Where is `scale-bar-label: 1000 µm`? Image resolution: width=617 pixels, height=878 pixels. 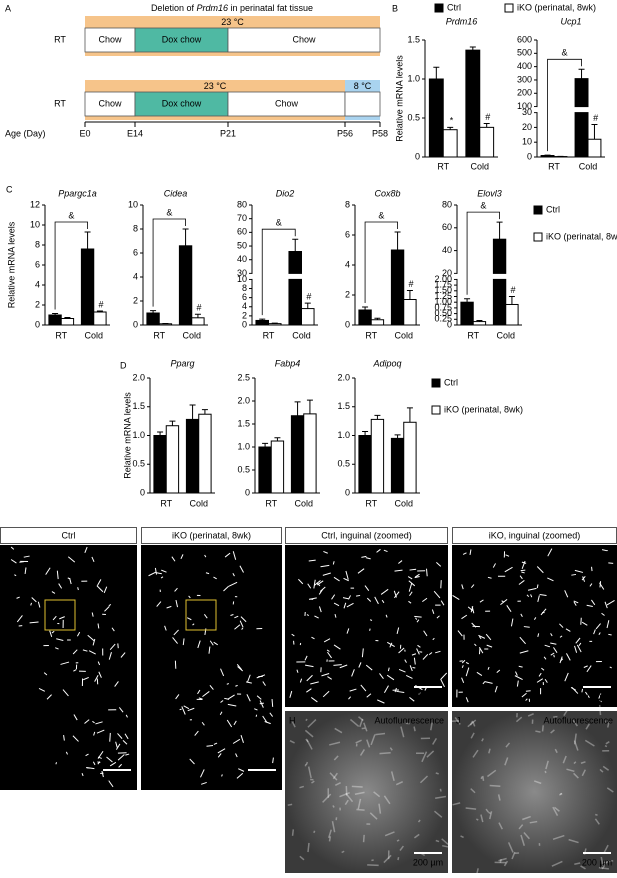 scale-bar-label: 1000 µm is located at coordinates (261, 779).